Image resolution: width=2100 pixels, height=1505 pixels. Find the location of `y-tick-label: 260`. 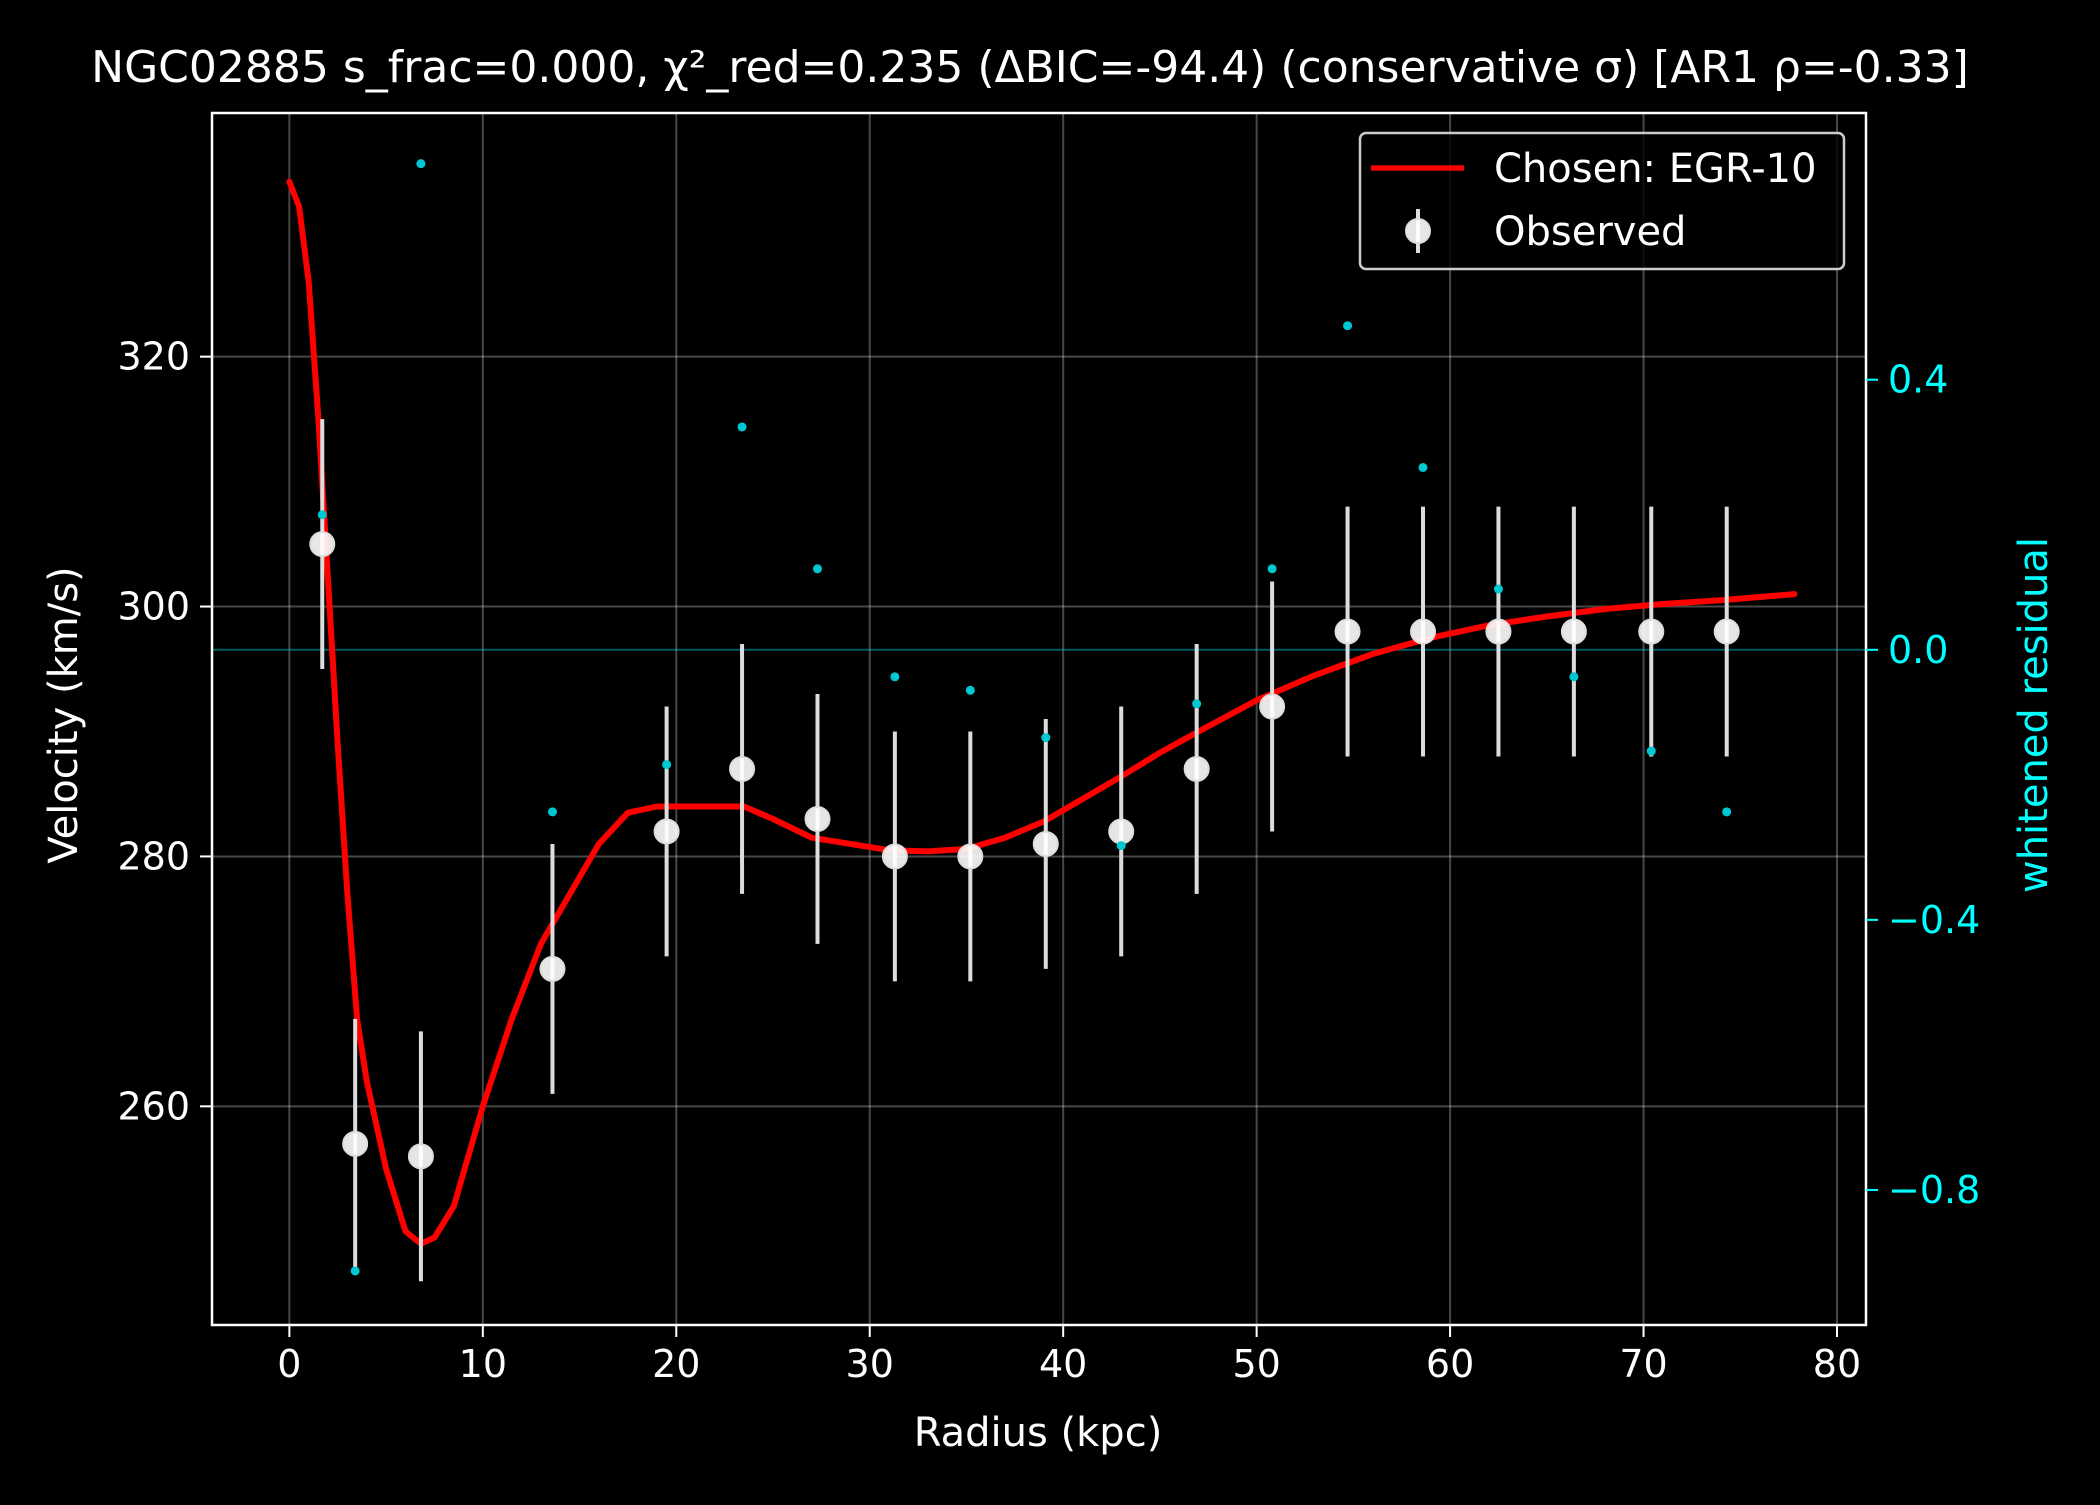

y-tick-label: 260 is located at coordinates (153, 1106).